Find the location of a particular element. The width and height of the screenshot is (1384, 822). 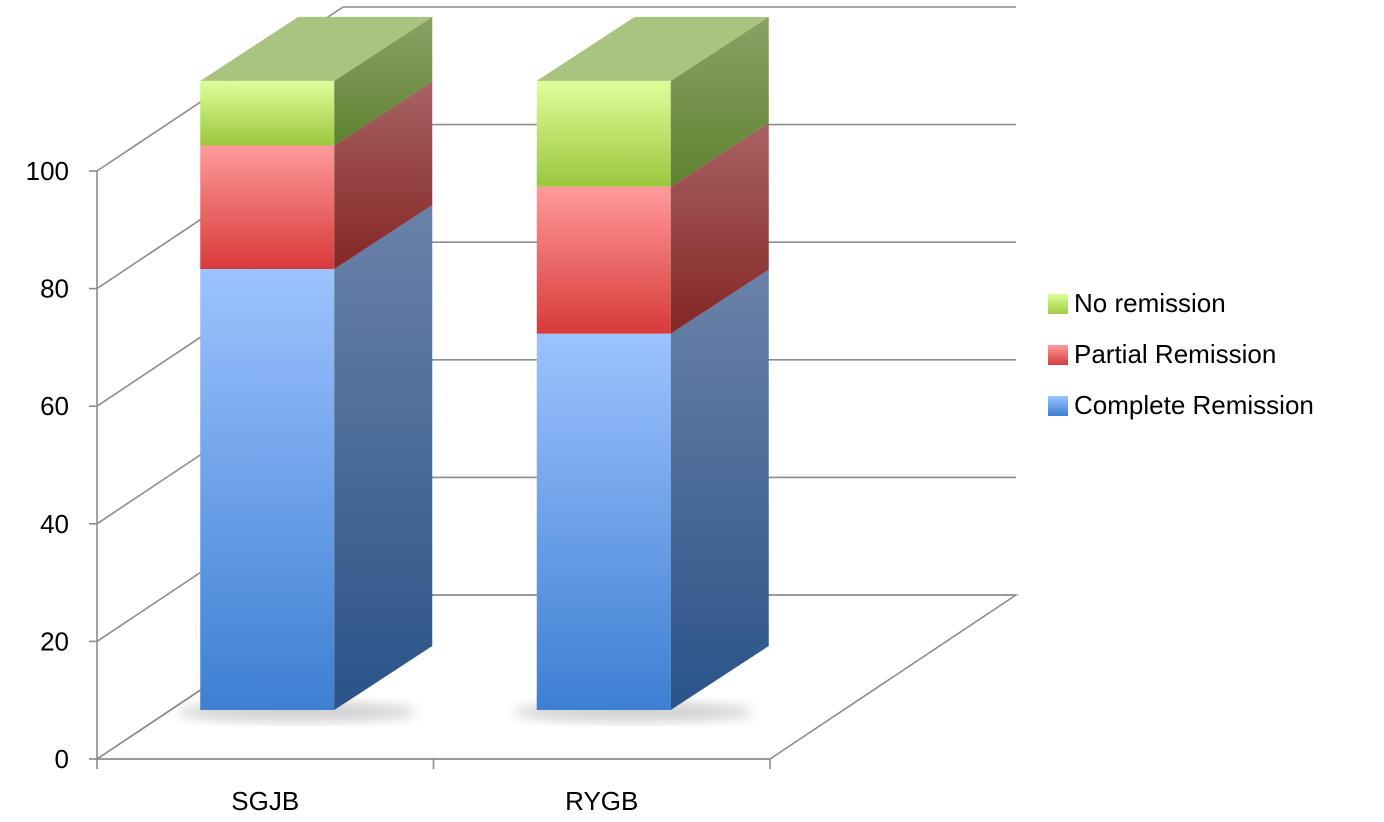

x-axis: SGJB RYGB is located at coordinates (433, 787).